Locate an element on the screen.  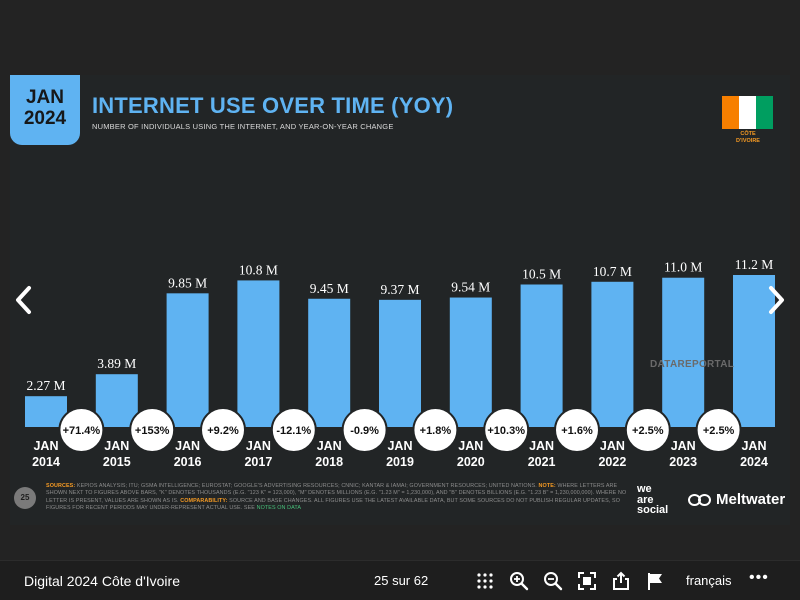
viewer-toolbar: Digital 2024 Côte d'Ivoire 25 sur 62 is located at coordinates (400, 580).